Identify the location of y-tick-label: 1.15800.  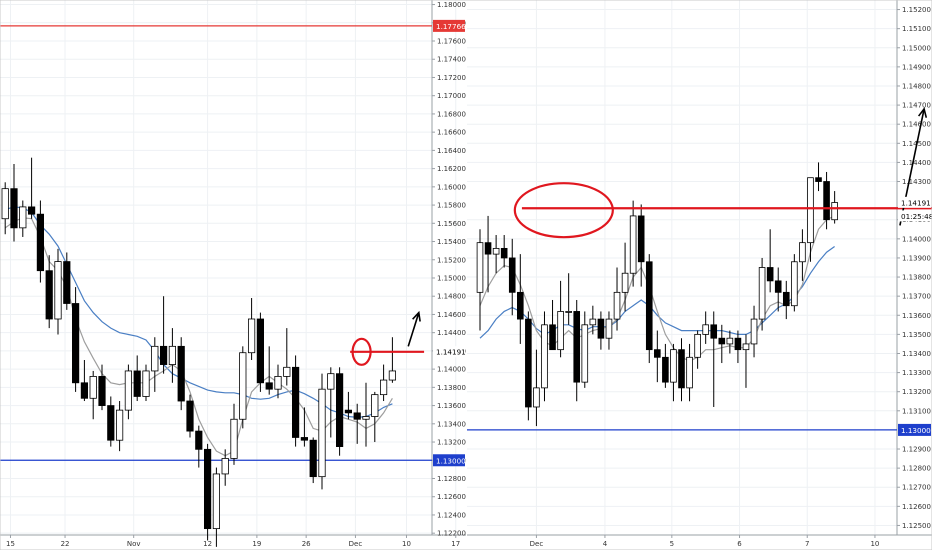
(451, 206).